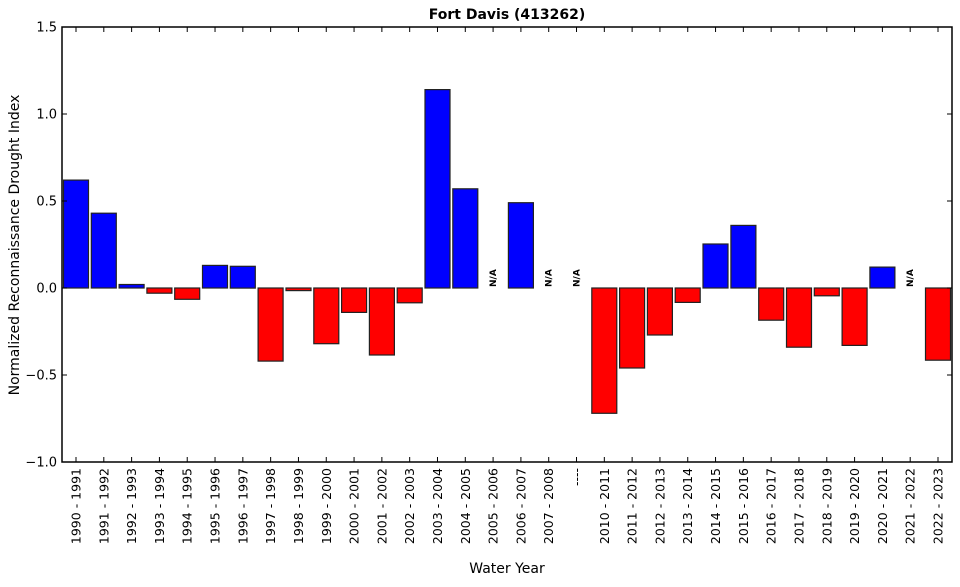 This screenshot has width=960, height=587. I want to click on x-tick-label: 2013 - 2014, so click(687, 506).